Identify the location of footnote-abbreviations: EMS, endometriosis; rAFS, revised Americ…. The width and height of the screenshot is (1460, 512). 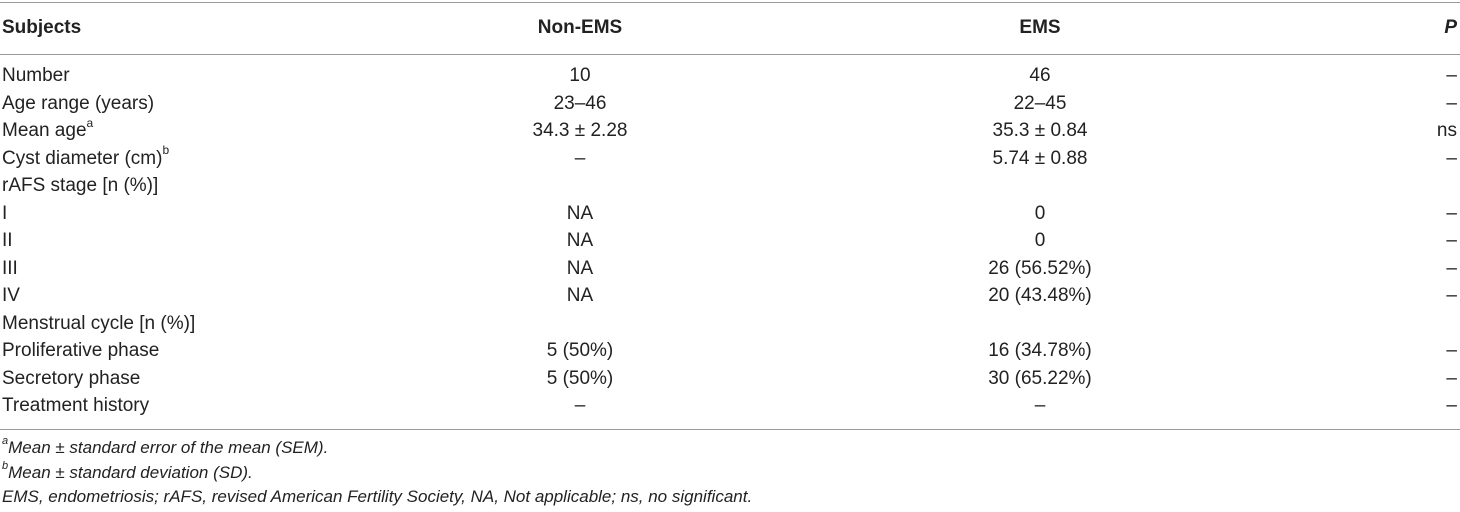
(377, 496).